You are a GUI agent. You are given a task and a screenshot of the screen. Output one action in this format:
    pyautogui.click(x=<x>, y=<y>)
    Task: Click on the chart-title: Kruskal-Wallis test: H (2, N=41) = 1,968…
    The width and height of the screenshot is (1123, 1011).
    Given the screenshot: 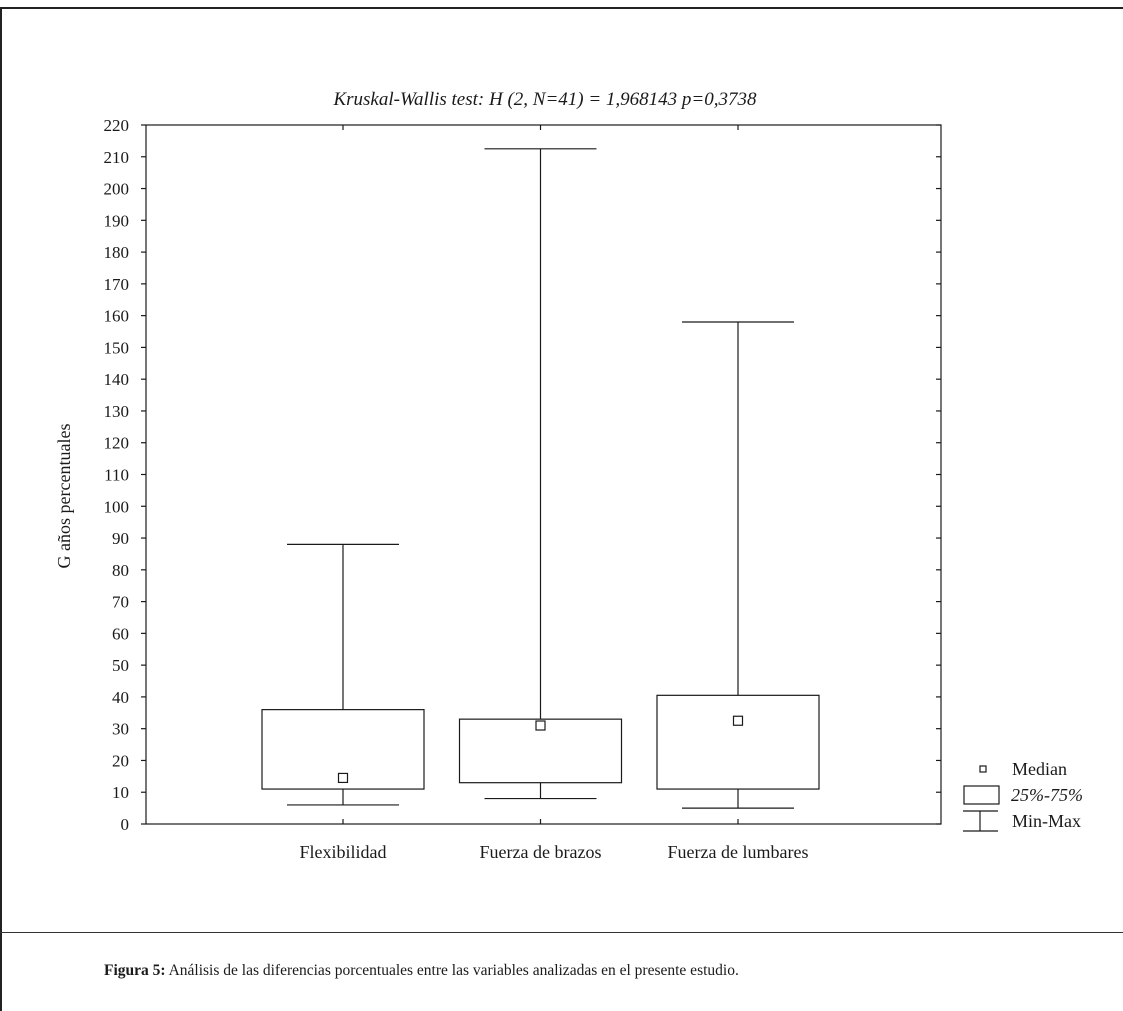 What is the action you would take?
    pyautogui.click(x=544, y=99)
    